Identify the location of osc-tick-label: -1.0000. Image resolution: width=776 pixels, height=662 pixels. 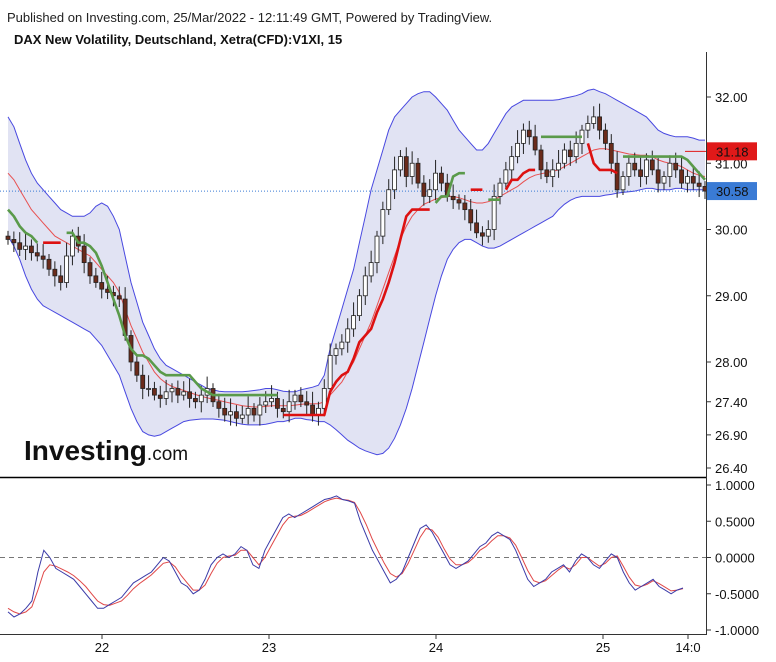
(737, 630).